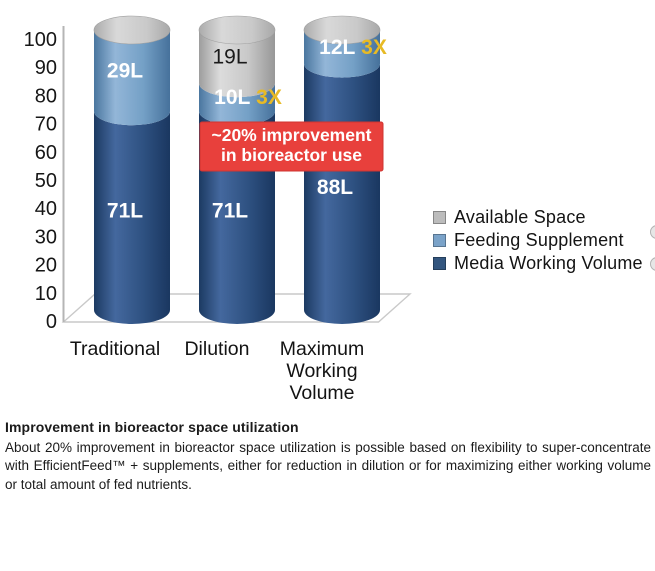  Describe the element at coordinates (51, 322) in the screenshot. I see `y-tick-label: 0` at that location.